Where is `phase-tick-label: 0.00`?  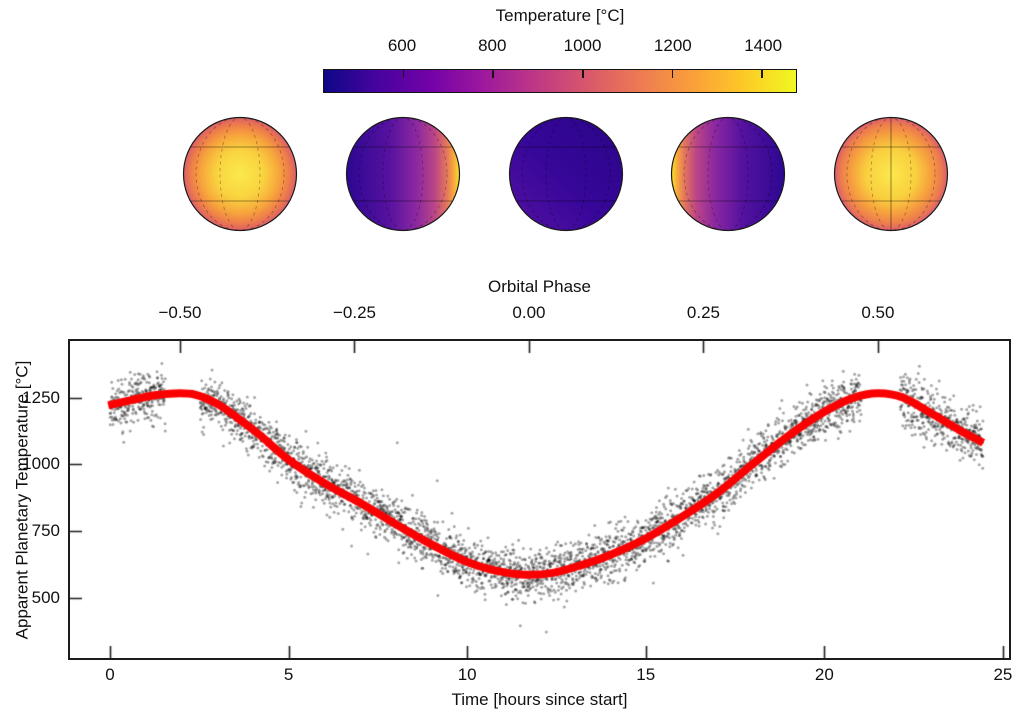 phase-tick-label: 0.00 is located at coordinates (529, 312).